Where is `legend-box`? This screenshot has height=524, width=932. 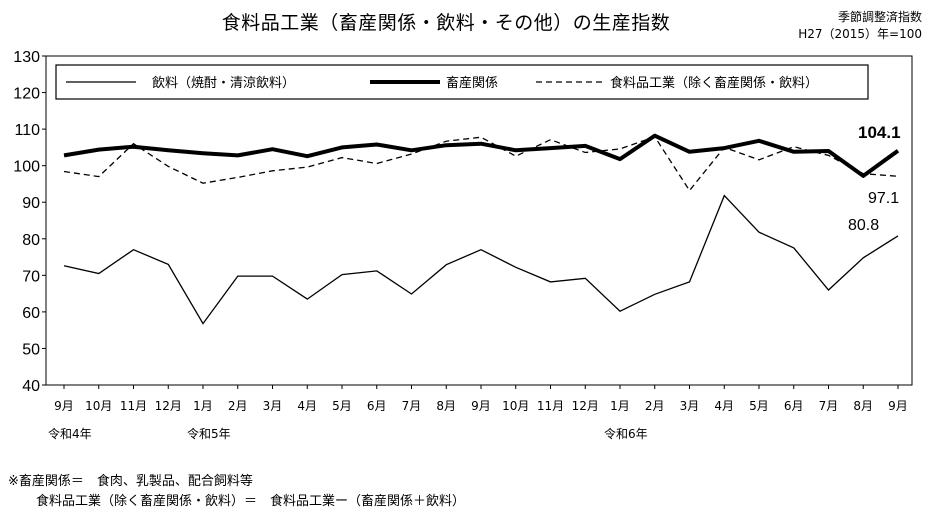 legend-box is located at coordinates (462, 82).